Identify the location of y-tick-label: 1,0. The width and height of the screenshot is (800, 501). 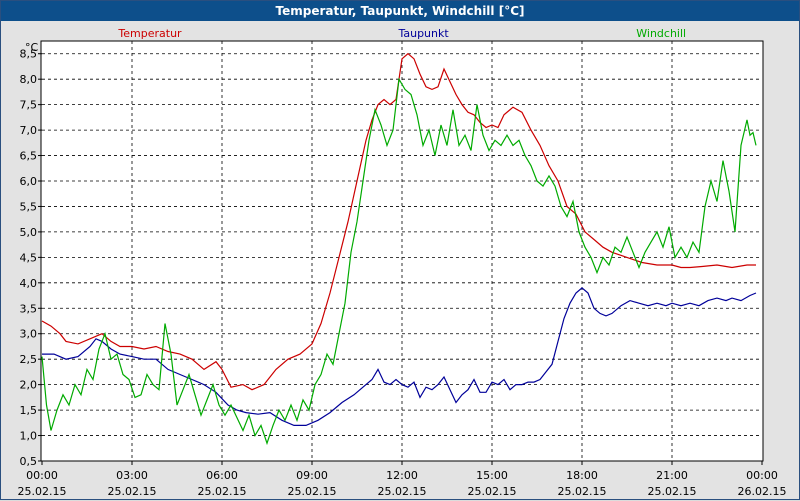
(29, 436).